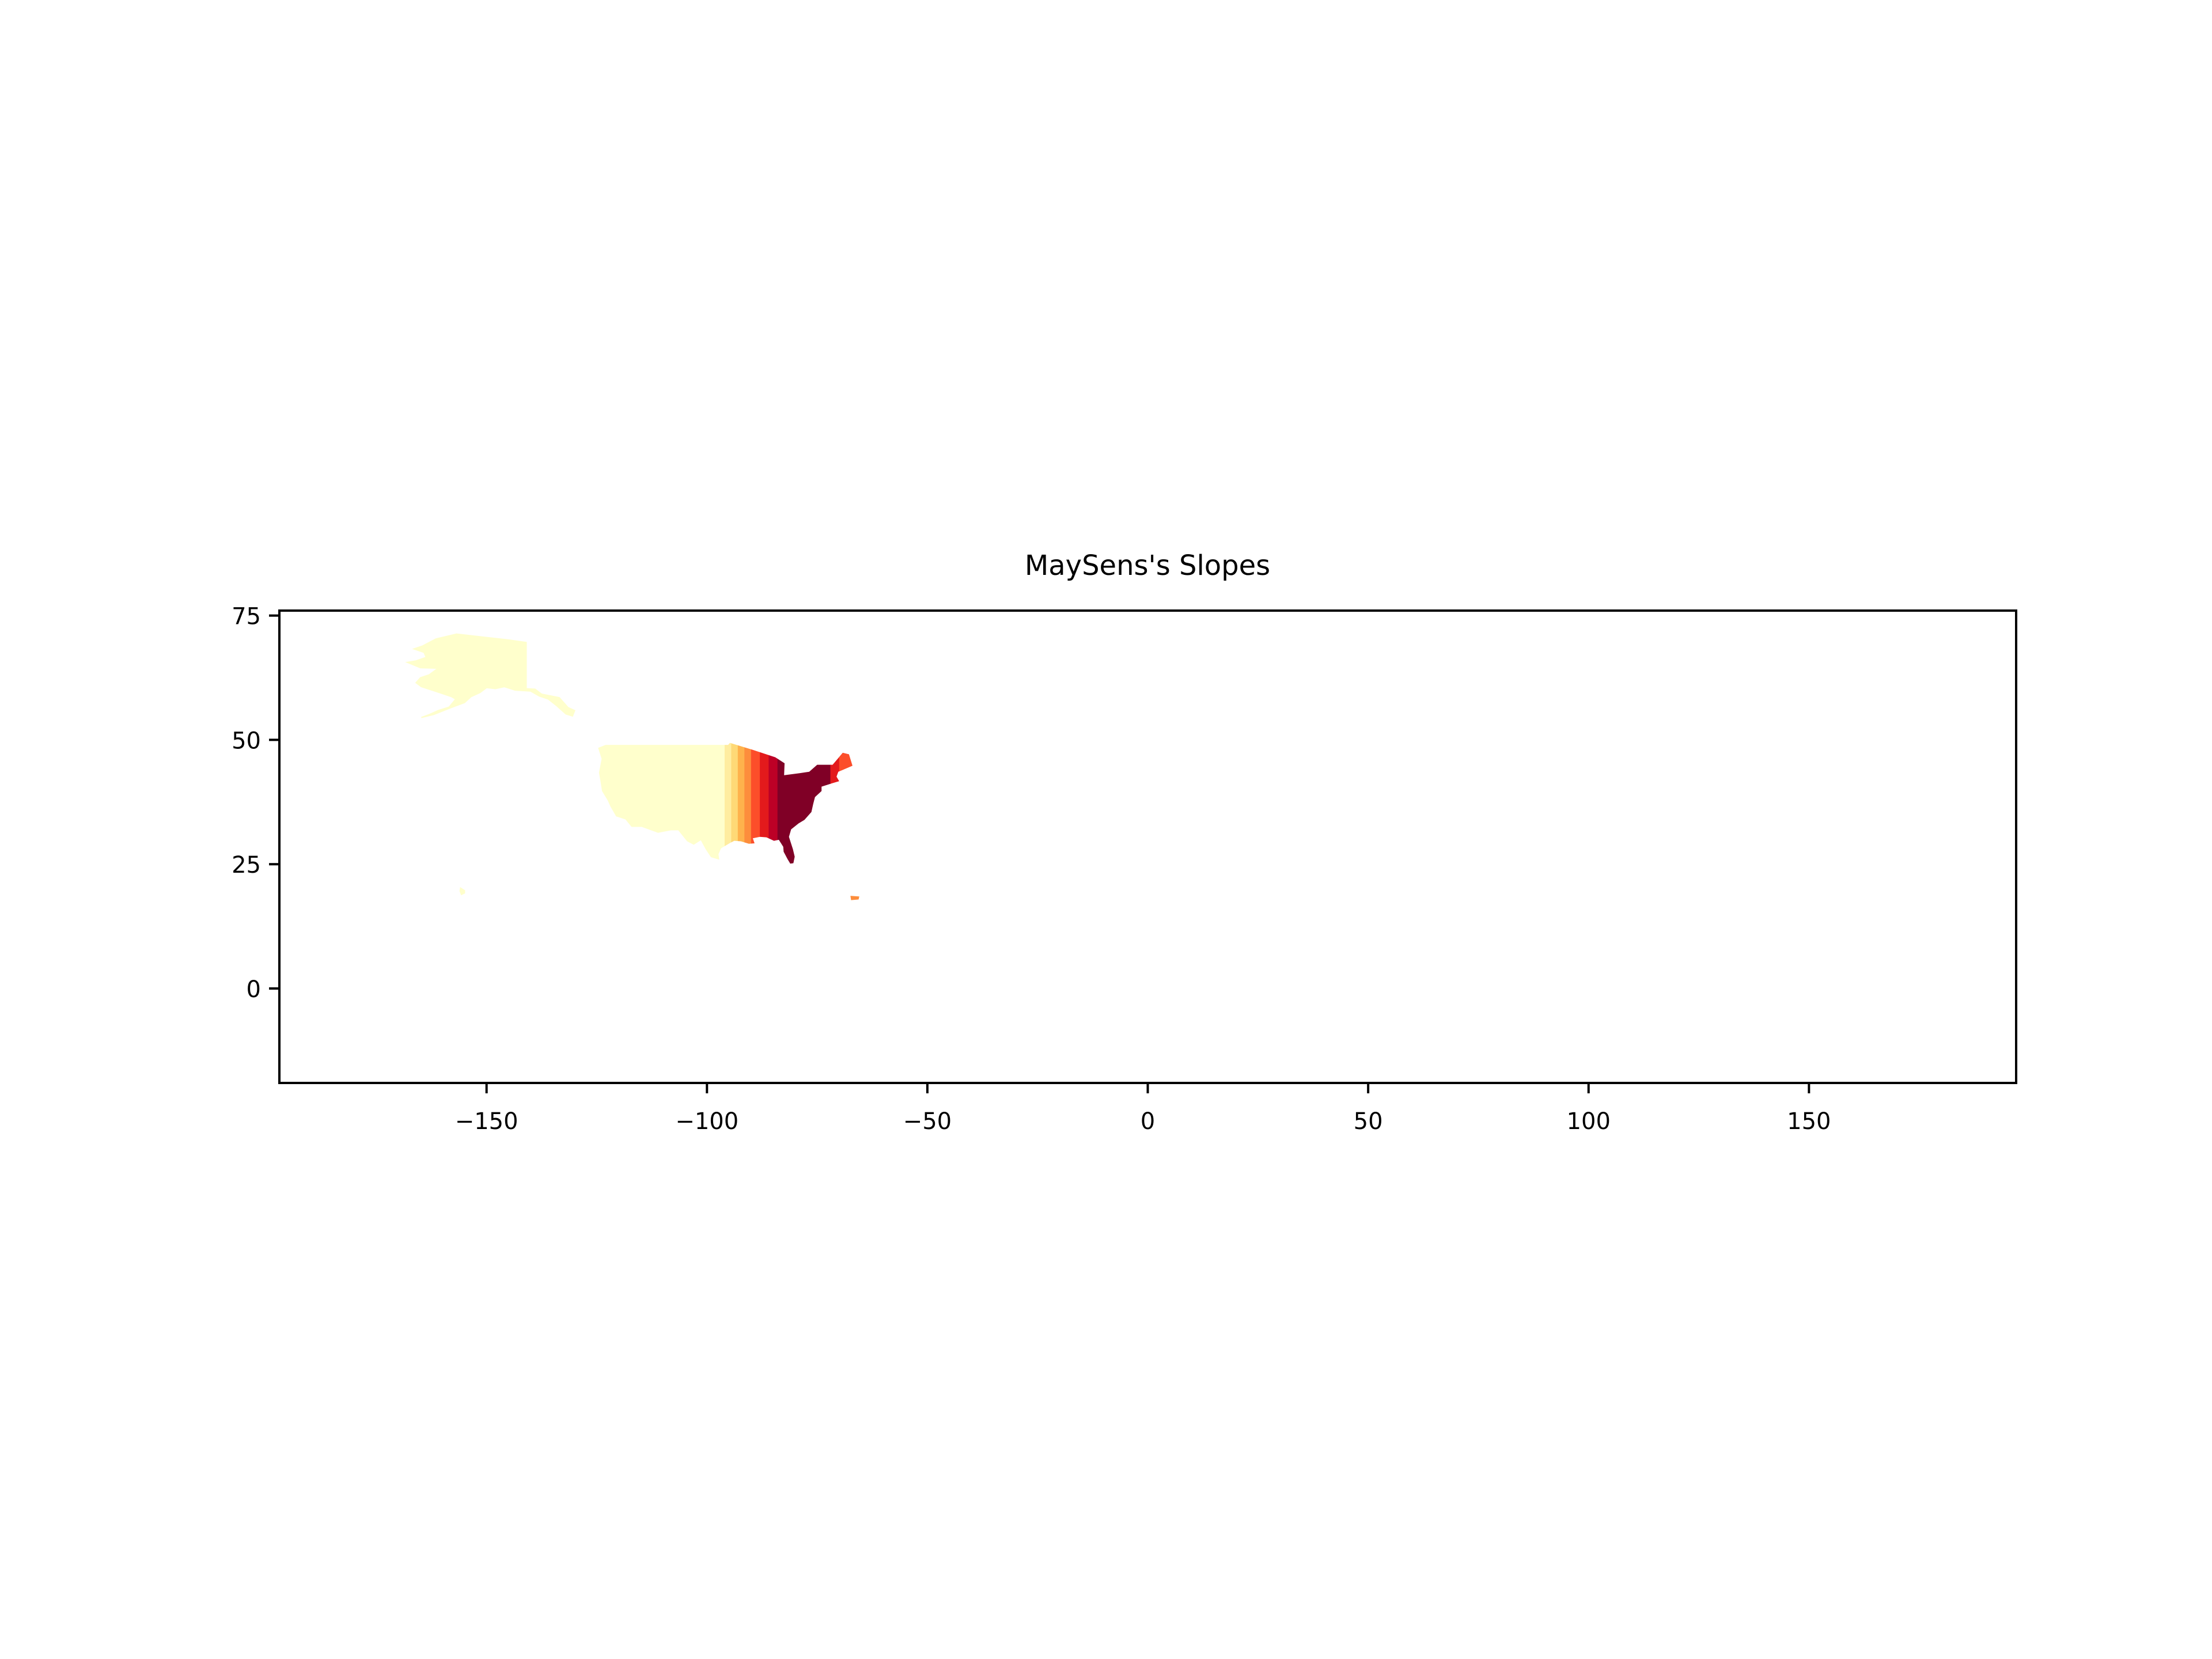 Image resolution: width=2212 pixels, height=1659 pixels. Describe the element at coordinates (486, 1121) in the screenshot. I see `x-tick-label: −150` at that location.